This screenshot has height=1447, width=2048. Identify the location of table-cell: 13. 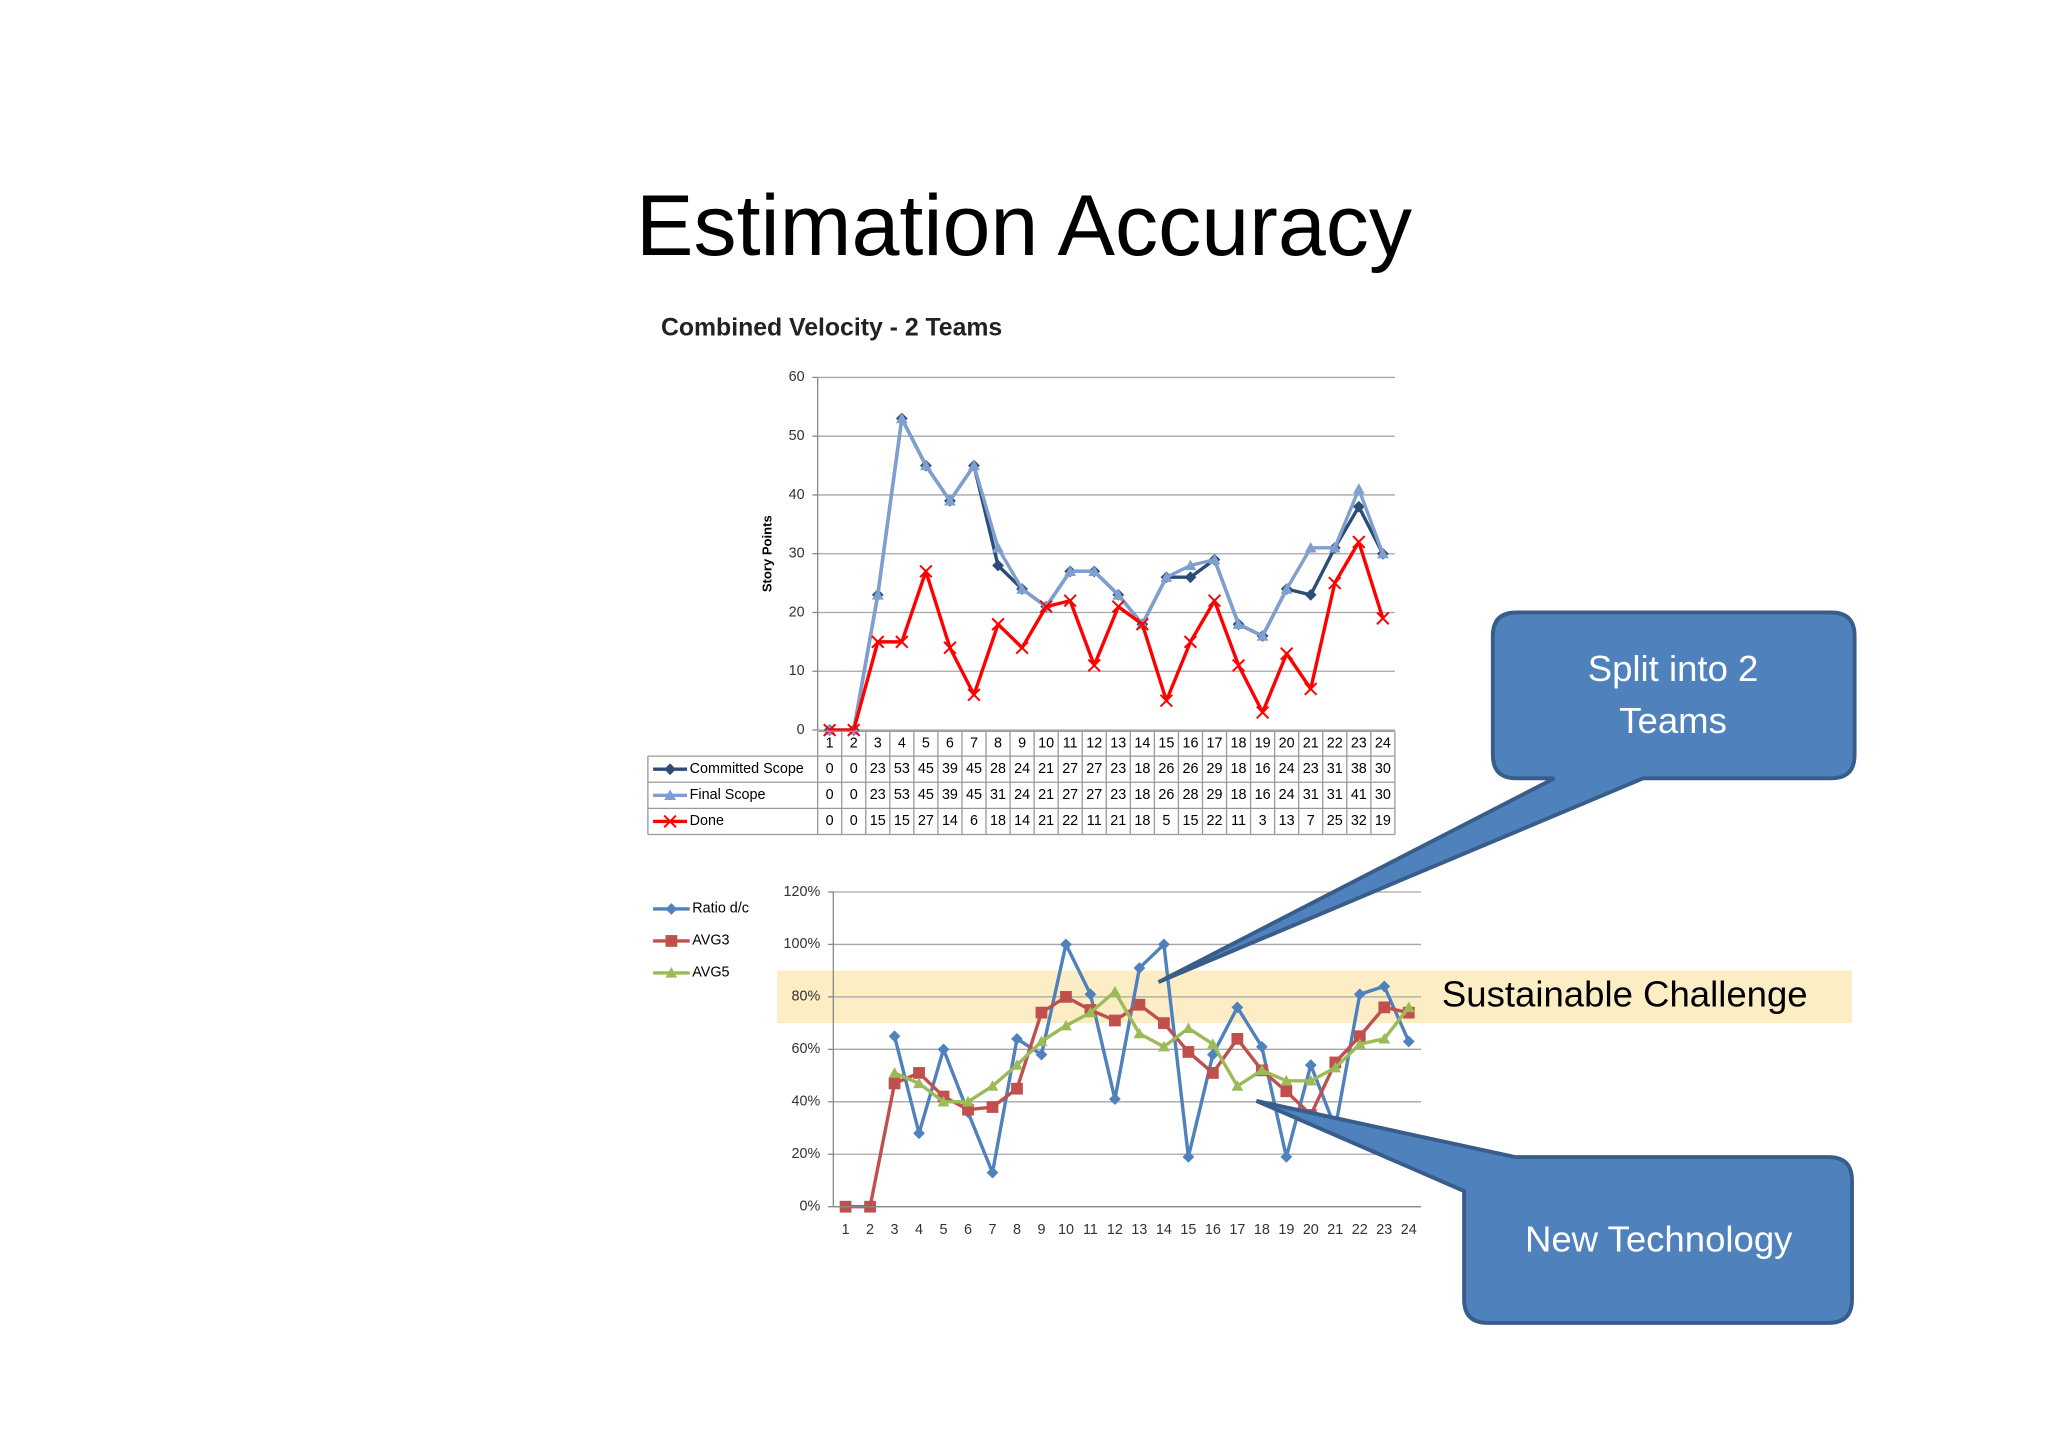
(1287, 821).